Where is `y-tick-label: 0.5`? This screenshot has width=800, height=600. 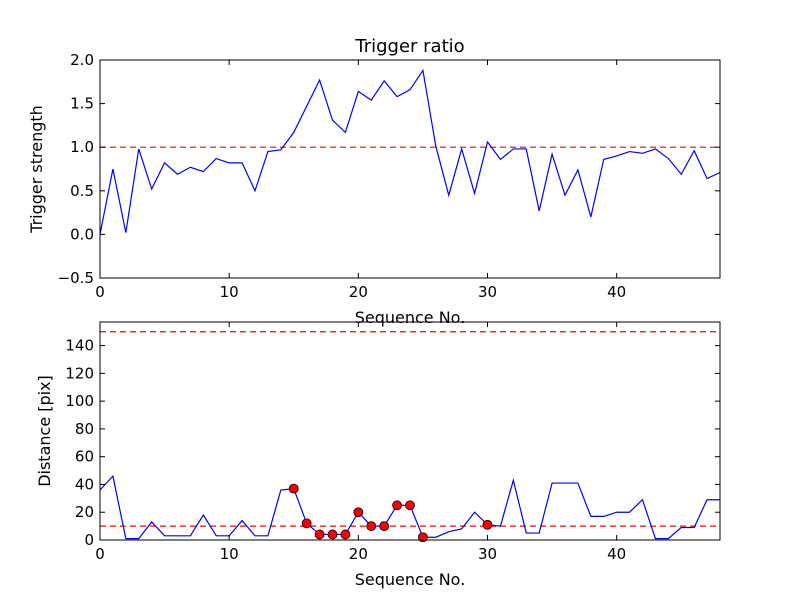 y-tick-label: 0.5 is located at coordinates (82, 191).